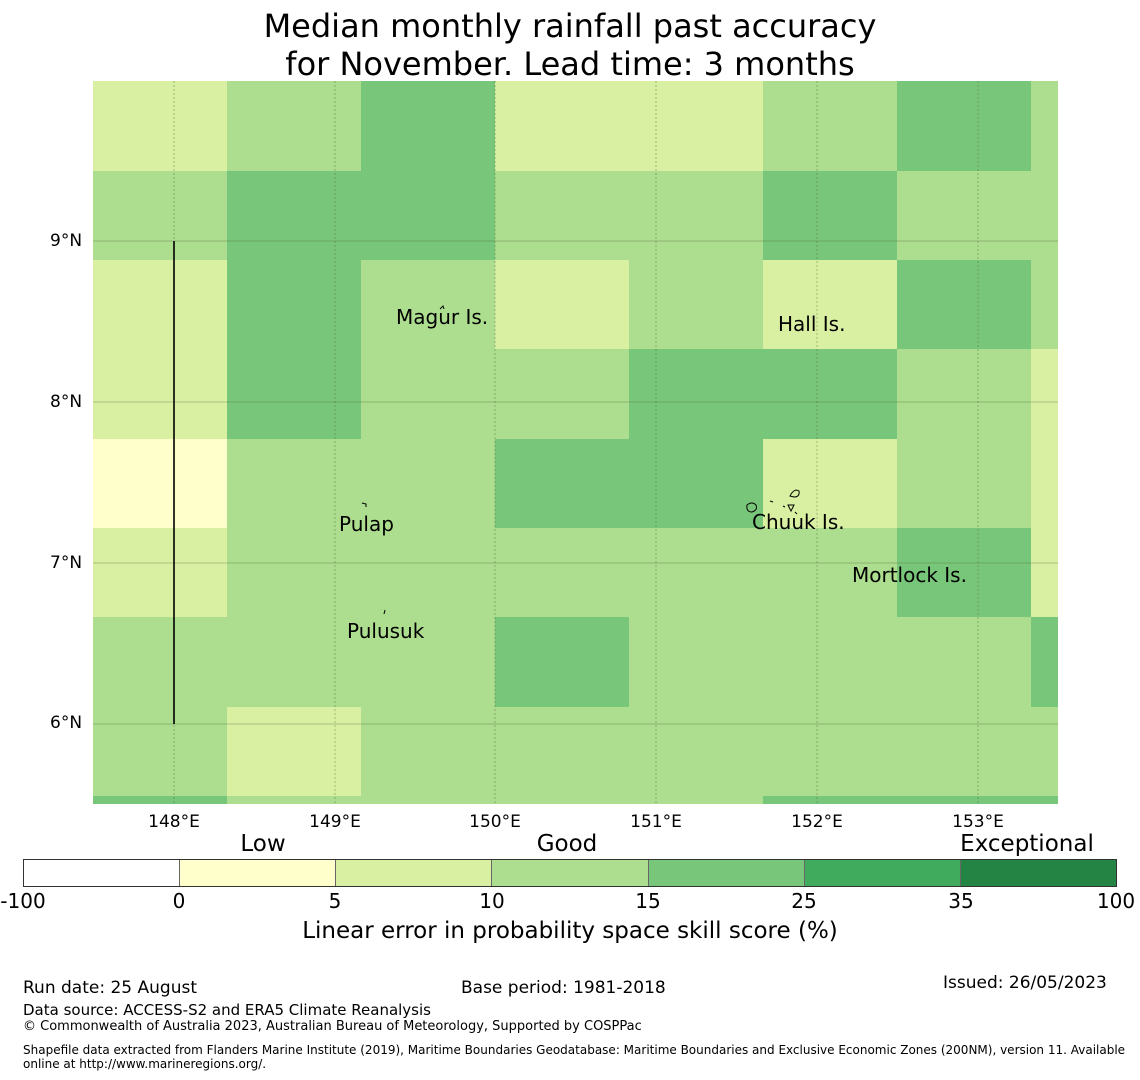 Image resolution: width=1140 pixels, height=1080 pixels. I want to click on lat-label-8n: 8°N, so click(66, 402).